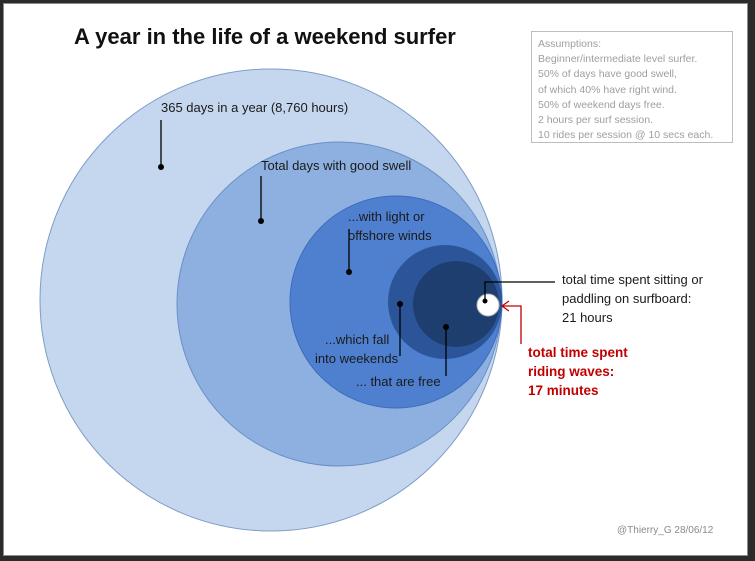 This screenshot has width=755, height=561. I want to click on label-sitting-line: paddling on surfboard:, so click(627, 298).